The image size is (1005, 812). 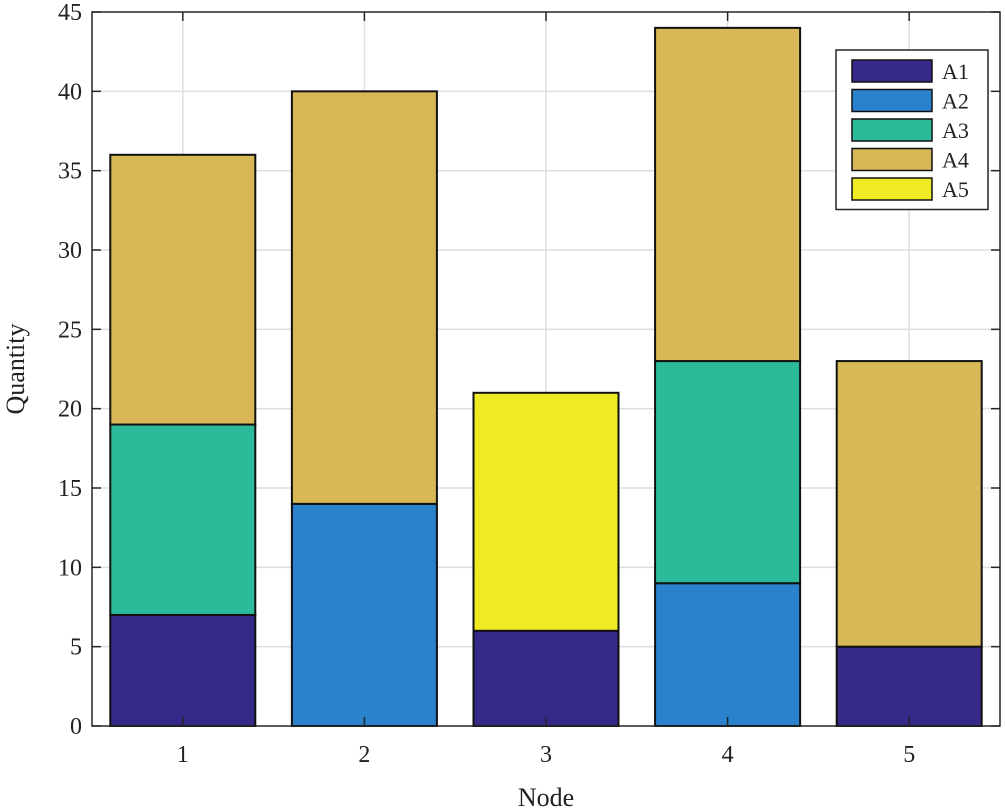 What do you see at coordinates (892, 189) in the screenshot?
I see `legend-swatch-a5` at bounding box center [892, 189].